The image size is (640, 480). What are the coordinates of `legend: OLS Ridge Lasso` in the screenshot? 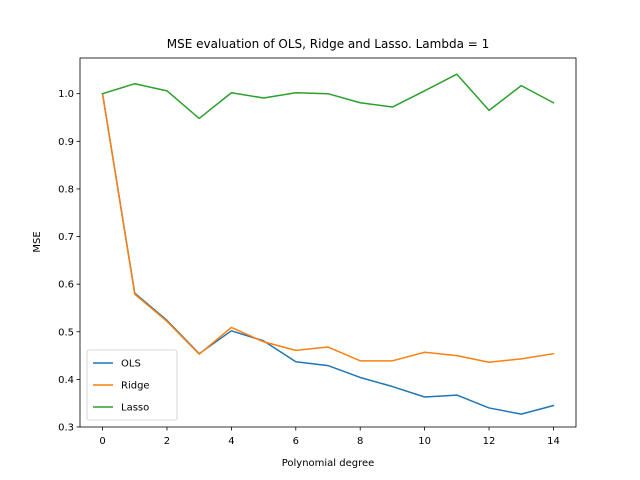 It's located at (132, 385).